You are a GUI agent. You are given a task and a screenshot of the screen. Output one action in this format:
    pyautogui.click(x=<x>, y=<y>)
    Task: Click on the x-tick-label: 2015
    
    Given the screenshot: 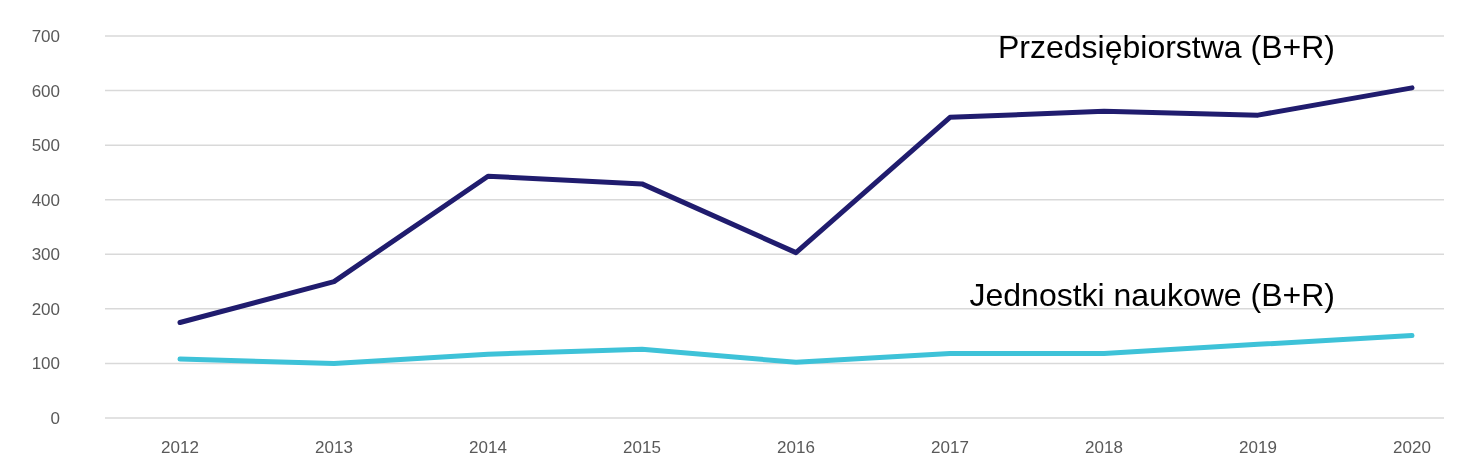 What is the action you would take?
    pyautogui.click(x=642, y=447)
    